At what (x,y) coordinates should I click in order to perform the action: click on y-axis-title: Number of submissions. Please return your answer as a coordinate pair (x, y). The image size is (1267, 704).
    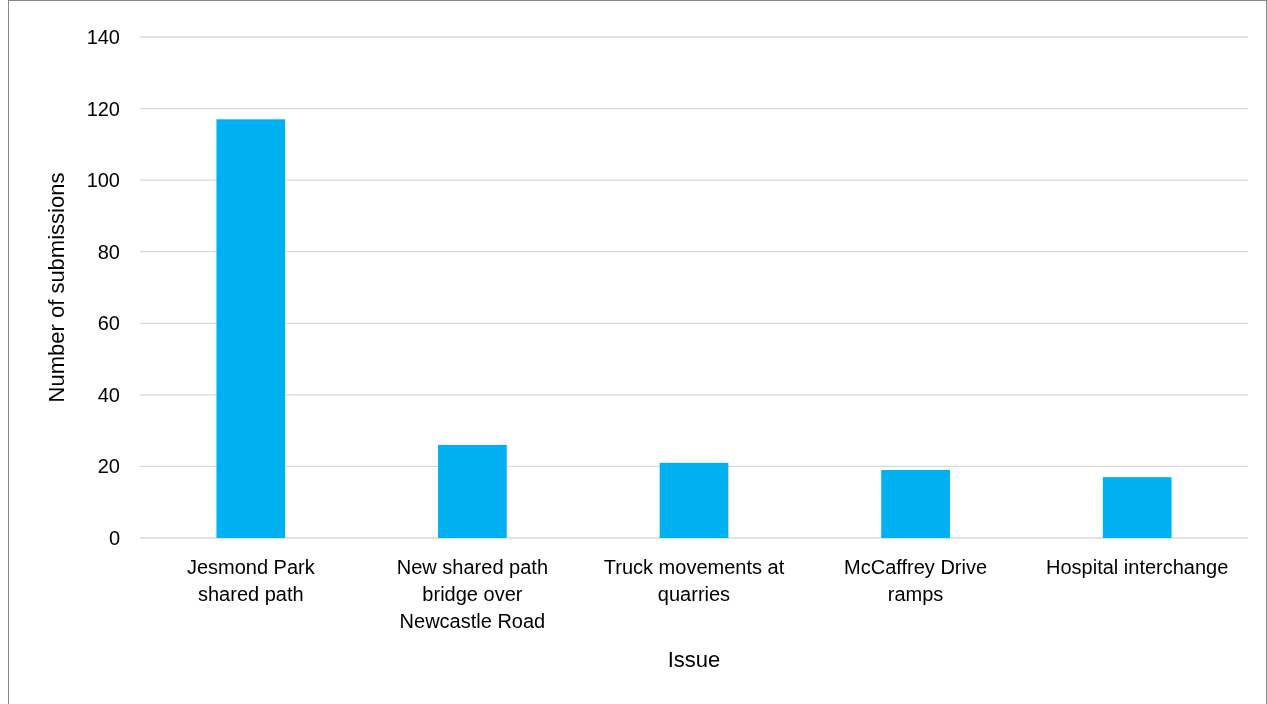
    Looking at the image, I should click on (56, 287).